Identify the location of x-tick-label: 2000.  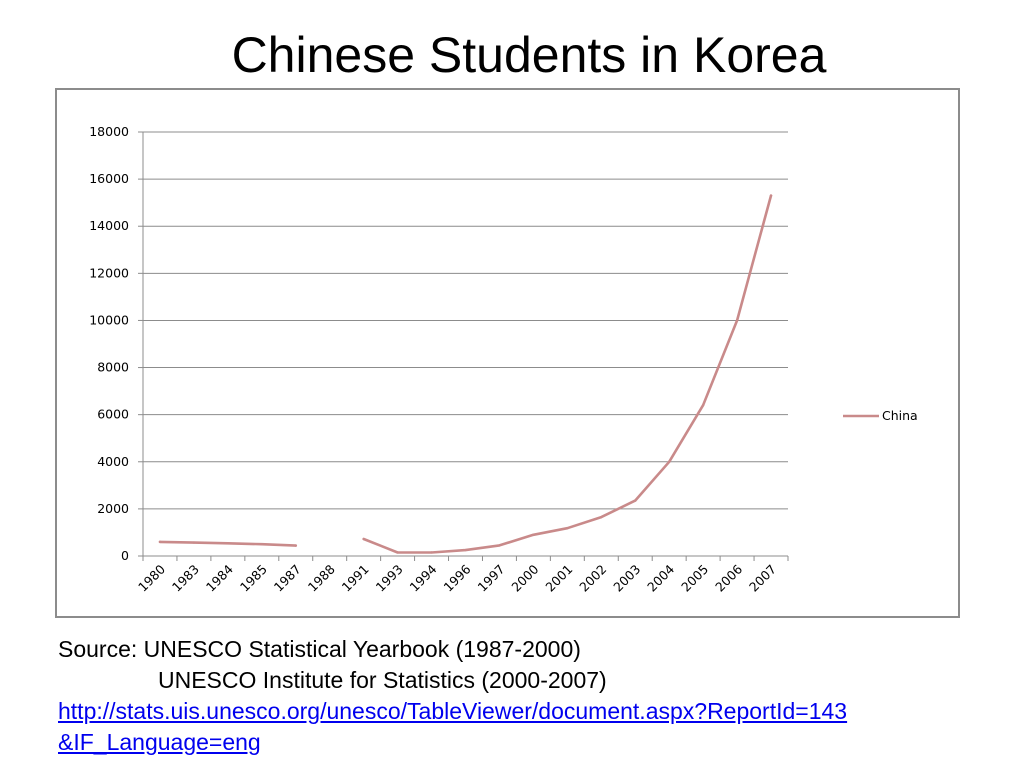
(524, 577).